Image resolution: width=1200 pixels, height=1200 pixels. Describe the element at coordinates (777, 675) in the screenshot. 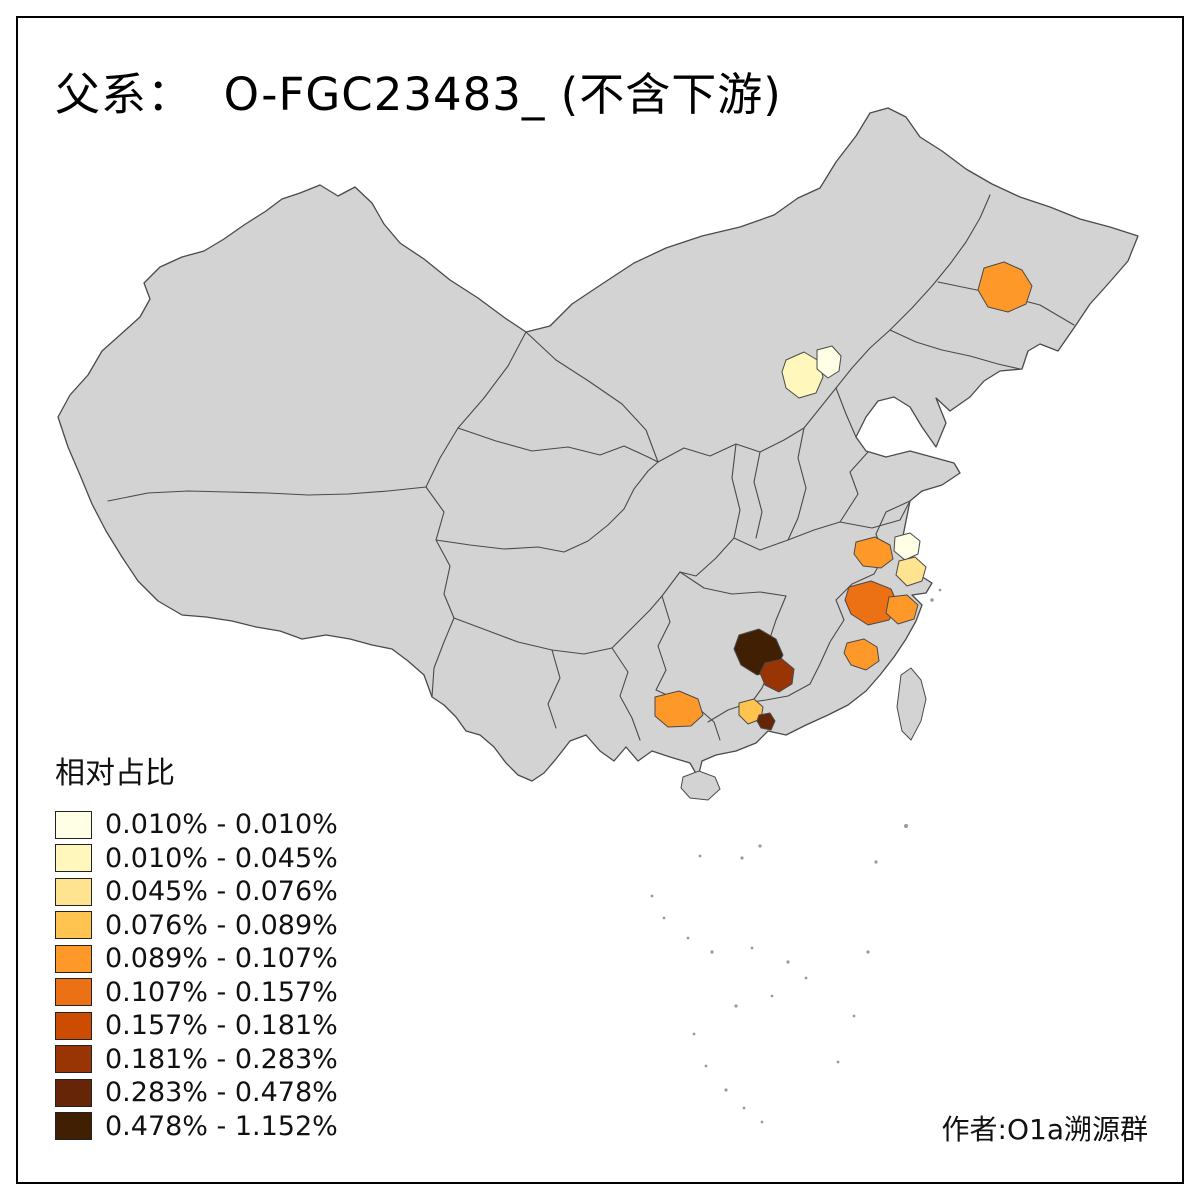

I see `map-region-11-south-dark` at that location.